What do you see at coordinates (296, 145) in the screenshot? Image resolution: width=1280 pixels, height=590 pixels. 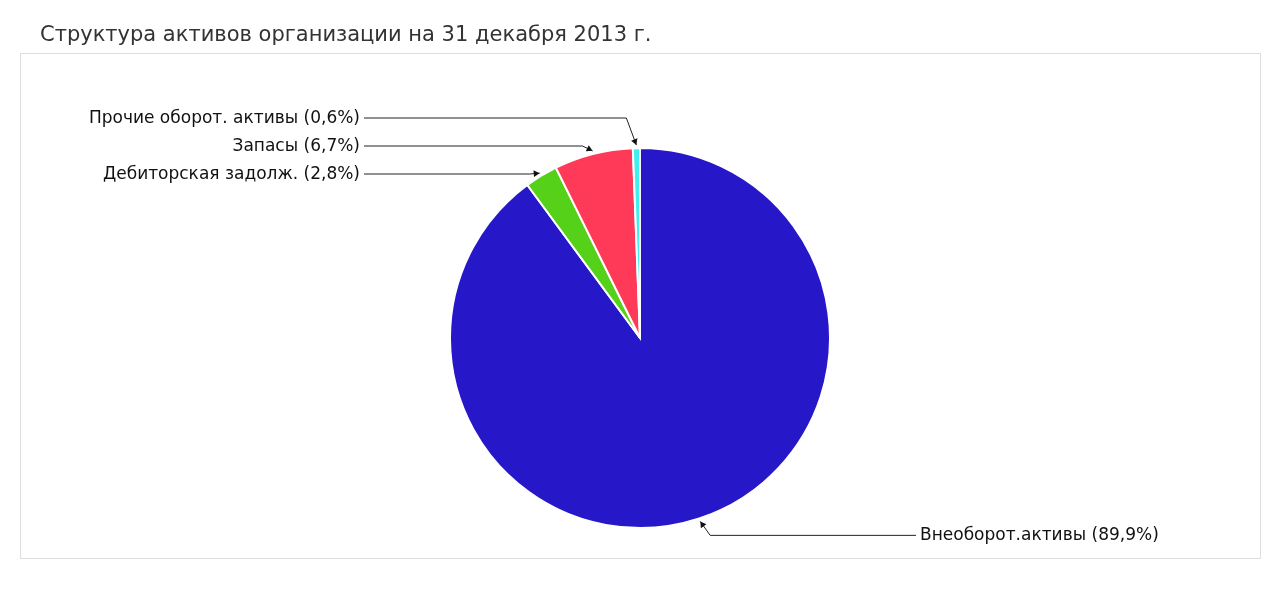 I see `slice-label: Запасы (6,7%)` at bounding box center [296, 145].